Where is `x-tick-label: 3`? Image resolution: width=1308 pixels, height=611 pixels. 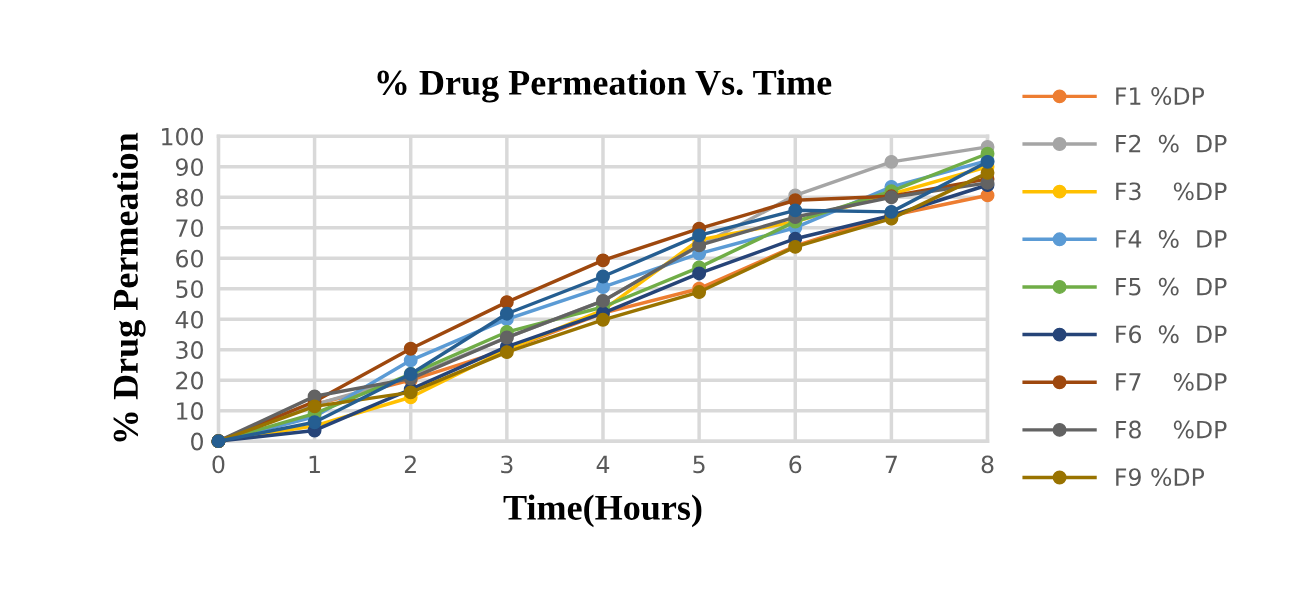 x-tick-label: 3 is located at coordinates (507, 464).